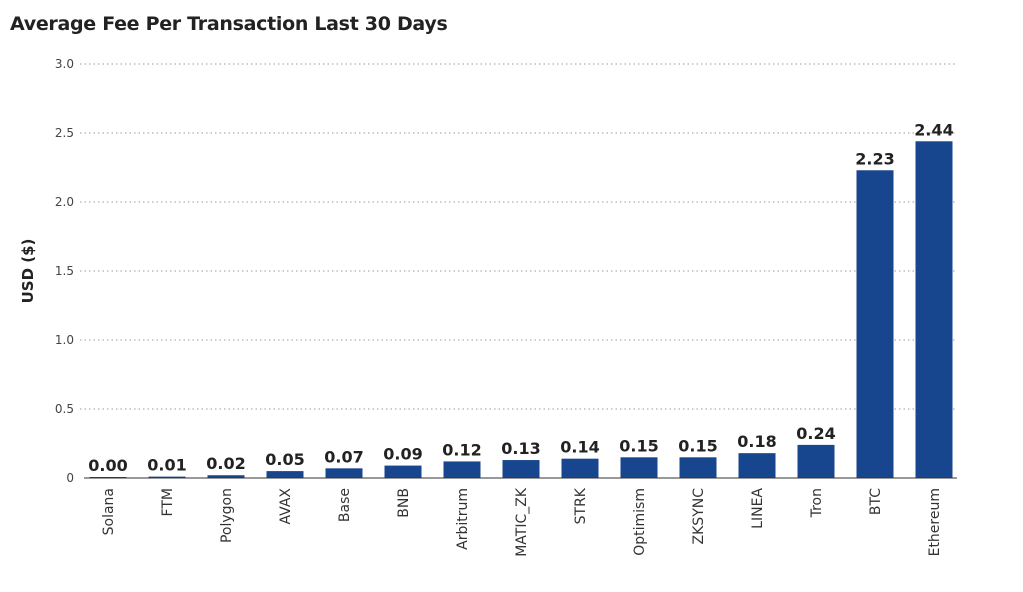  I want to click on category-label: Tron, so click(817, 503).